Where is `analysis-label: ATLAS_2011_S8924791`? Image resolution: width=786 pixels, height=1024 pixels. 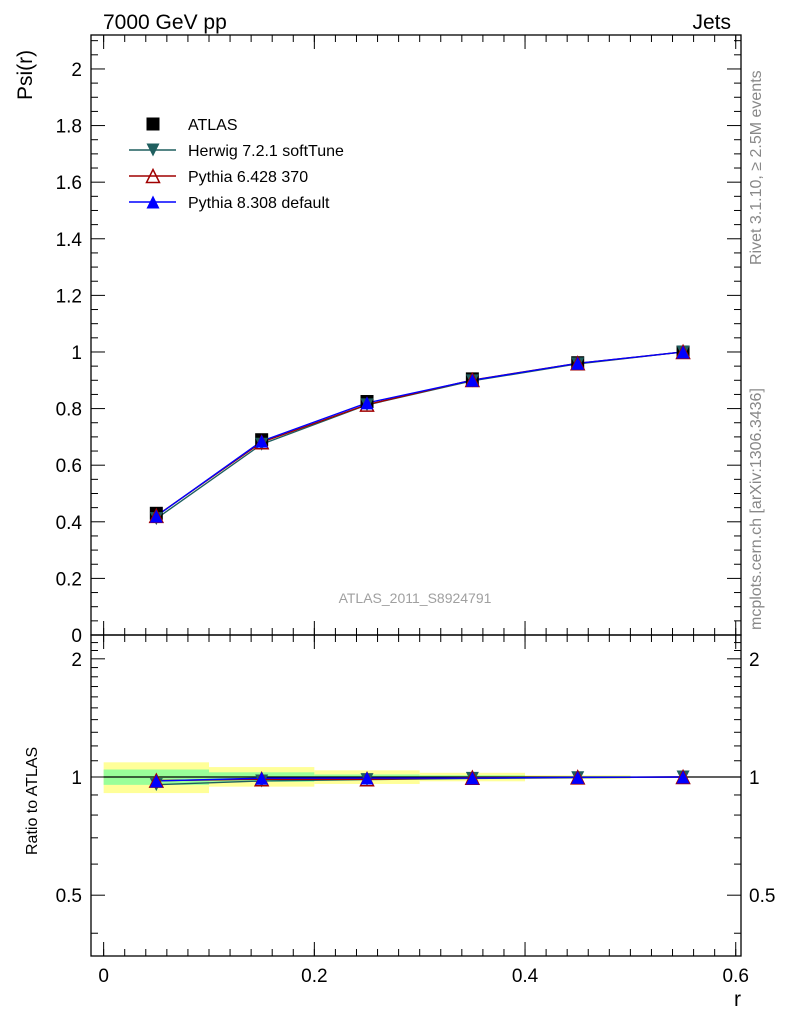
analysis-label: ATLAS_2011_S8924791 is located at coordinates (415, 598).